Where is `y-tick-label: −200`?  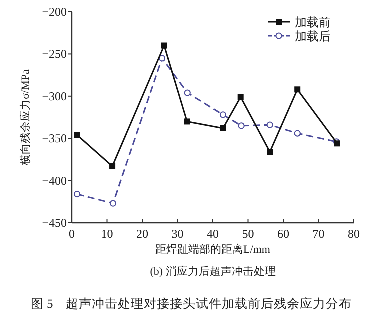
y-tick-label: −200 is located at coordinates (54, 12).